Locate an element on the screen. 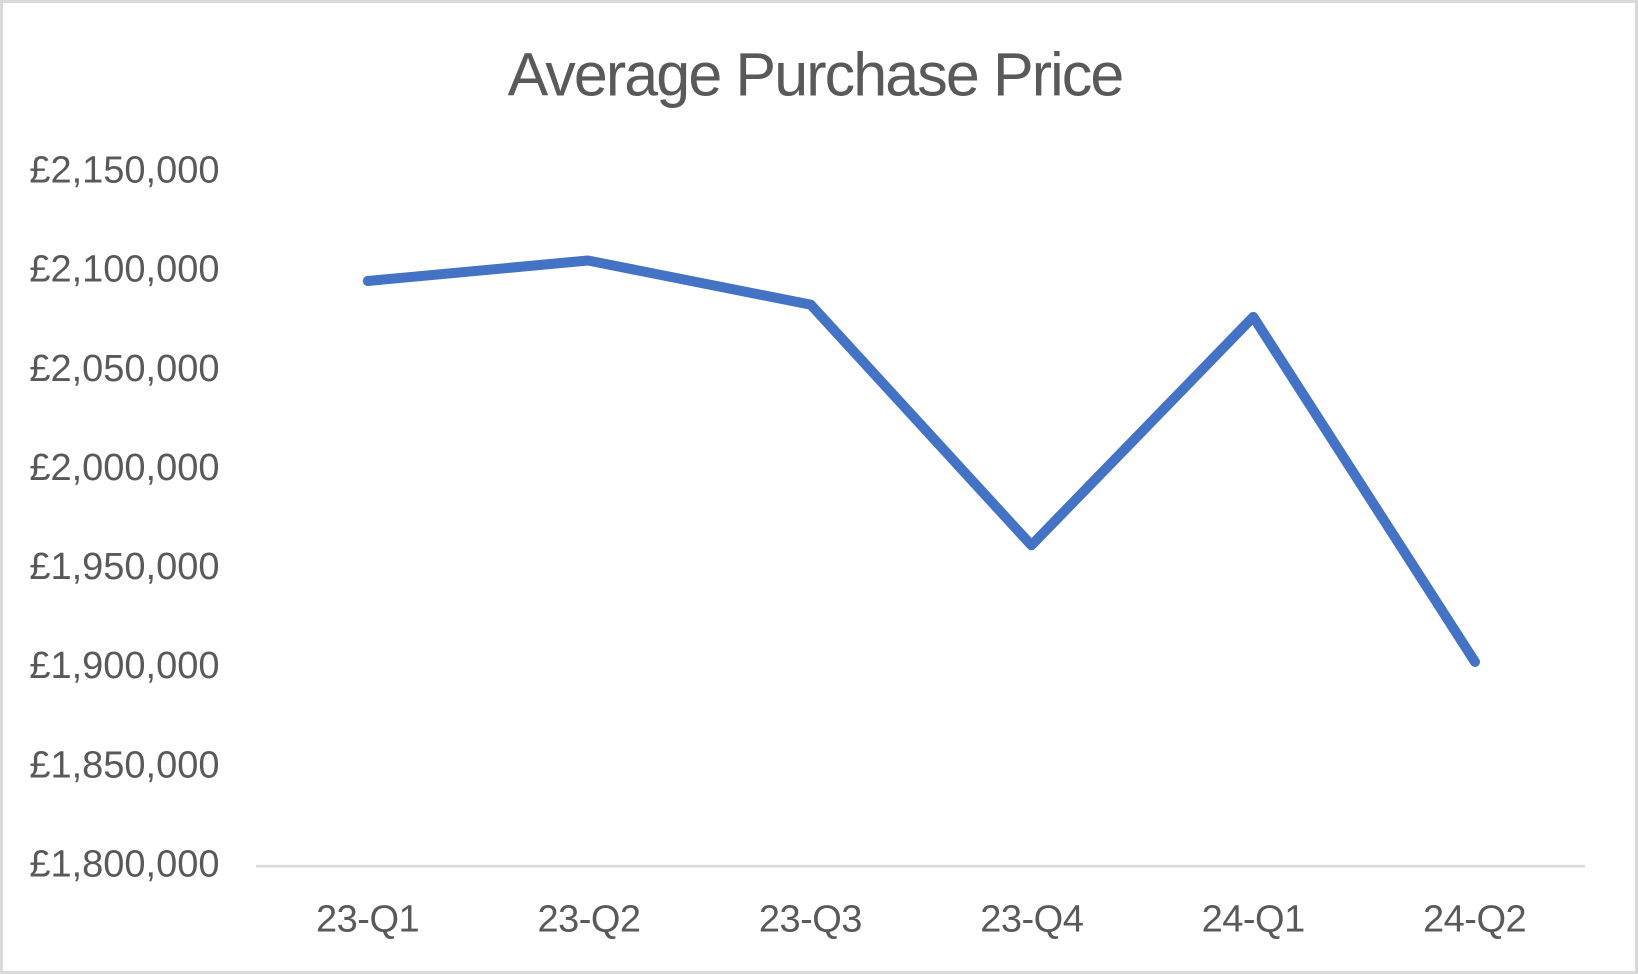  svg-text: £2,000,000 is located at coordinates (124, 468).